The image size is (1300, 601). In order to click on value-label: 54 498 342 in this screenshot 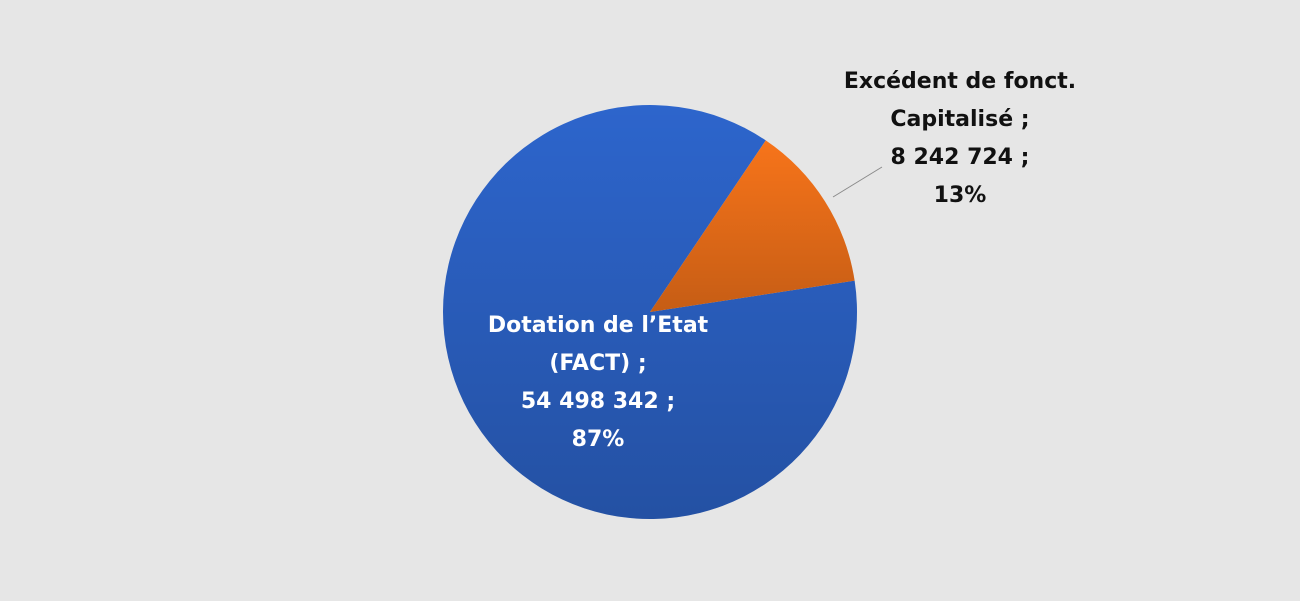, I will do `click(589, 401)`.